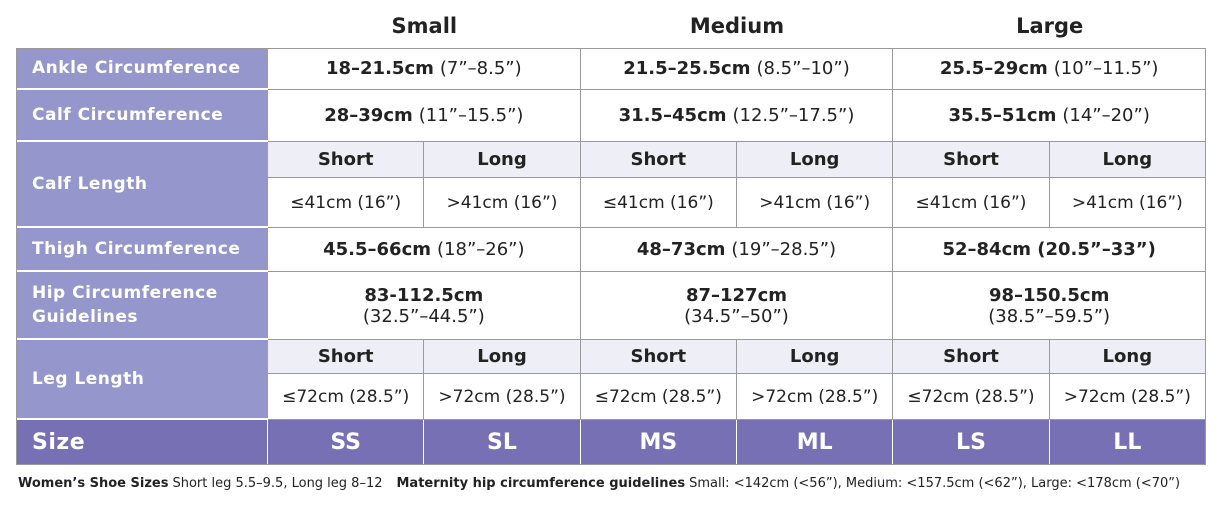 This screenshot has width=1224, height=509. Describe the element at coordinates (142, 250) in the screenshot. I see `row-label: Thigh Circumference` at that location.